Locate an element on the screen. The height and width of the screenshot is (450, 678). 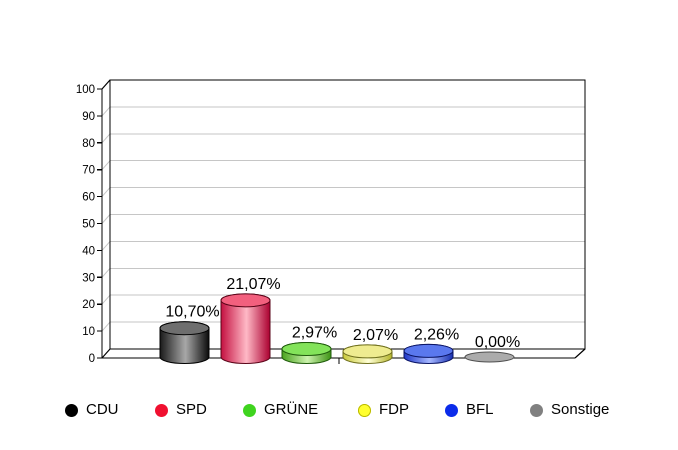
legend-item-sonstige: Sonstige is located at coordinates (569, 410).